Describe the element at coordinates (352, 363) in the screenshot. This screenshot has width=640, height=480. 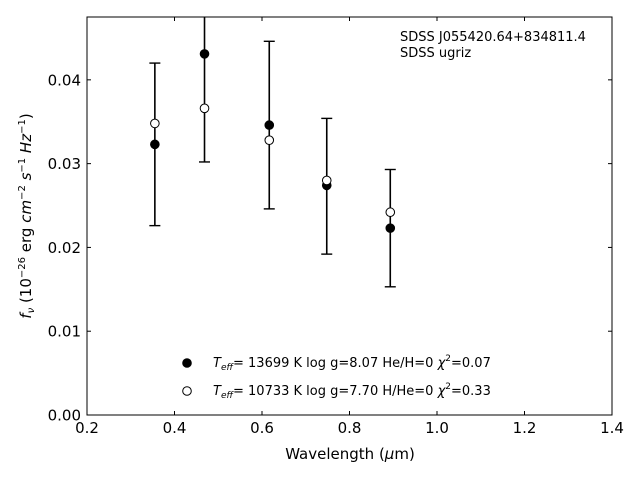
I see `legend-label-model-1: Teff= 13699 K log g=8.07 He/H=0 χ2=0.07` at that location.